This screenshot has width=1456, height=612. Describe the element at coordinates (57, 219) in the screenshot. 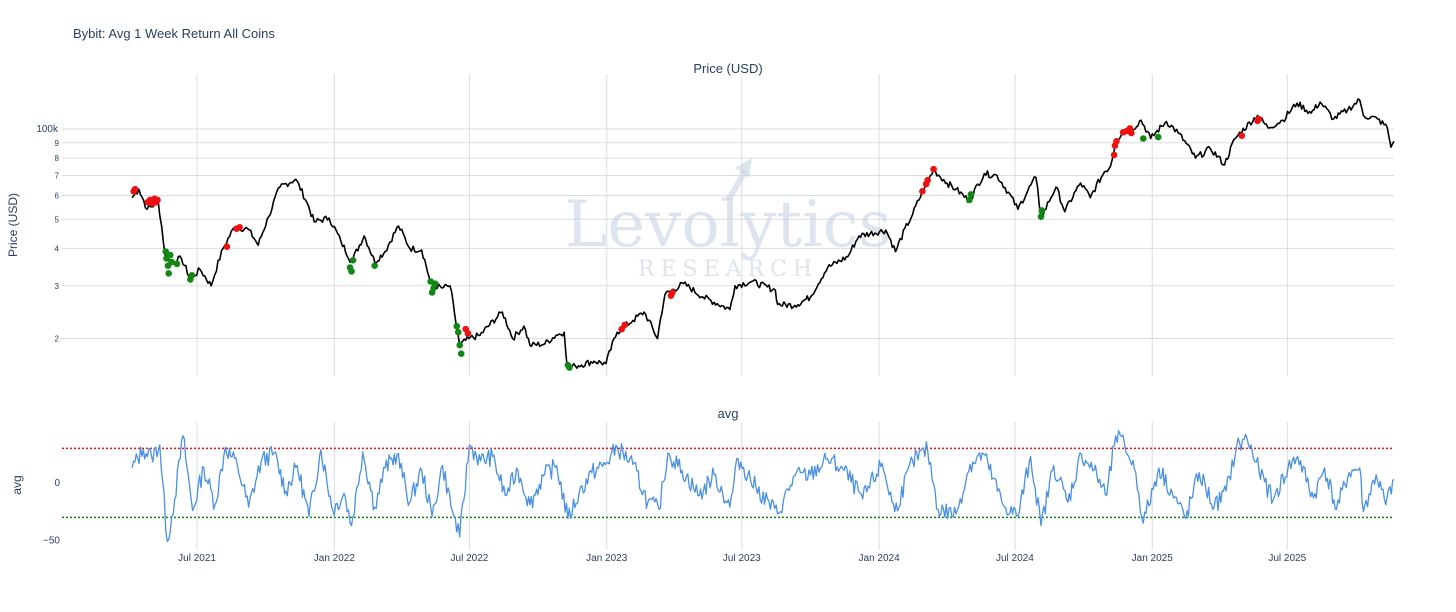

I see `y-tick-label: 5` at that location.